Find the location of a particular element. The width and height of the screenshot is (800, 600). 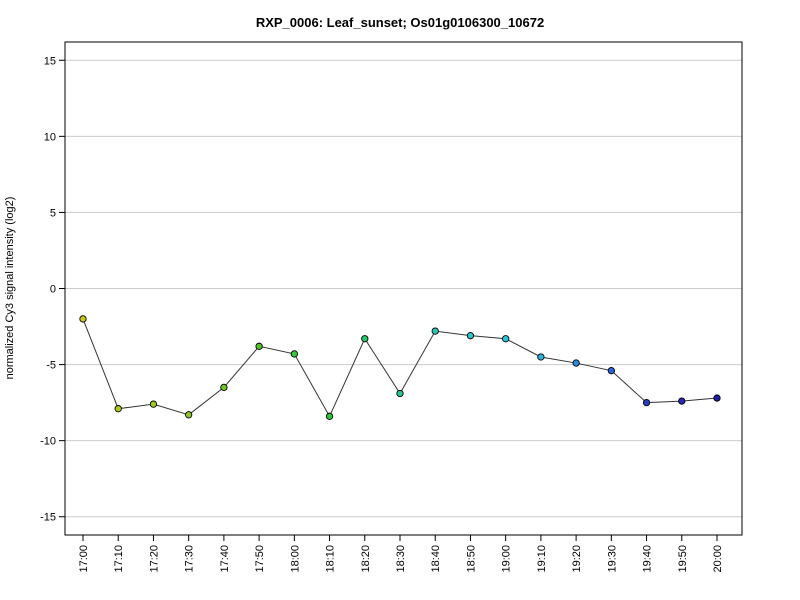

x-tick-label: 17:50 is located at coordinates (260, 559).